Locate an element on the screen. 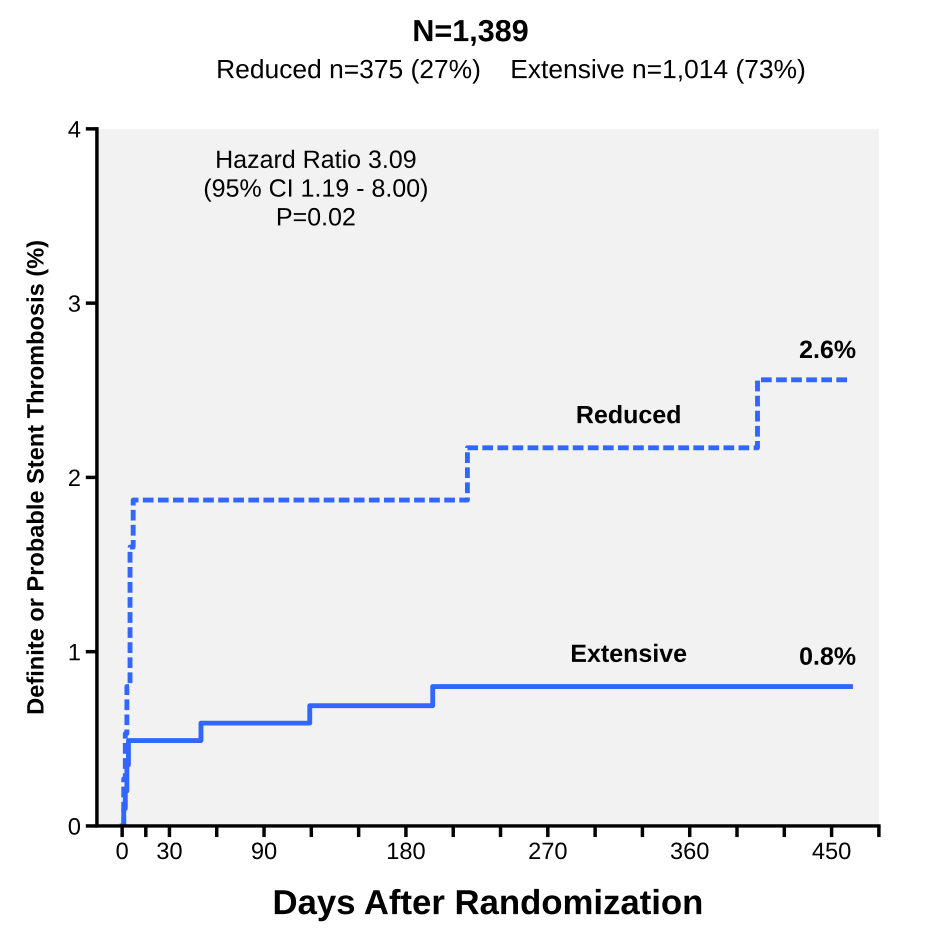 This screenshot has height=951, width=941. x-tick-label: 180 is located at coordinates (406, 851).